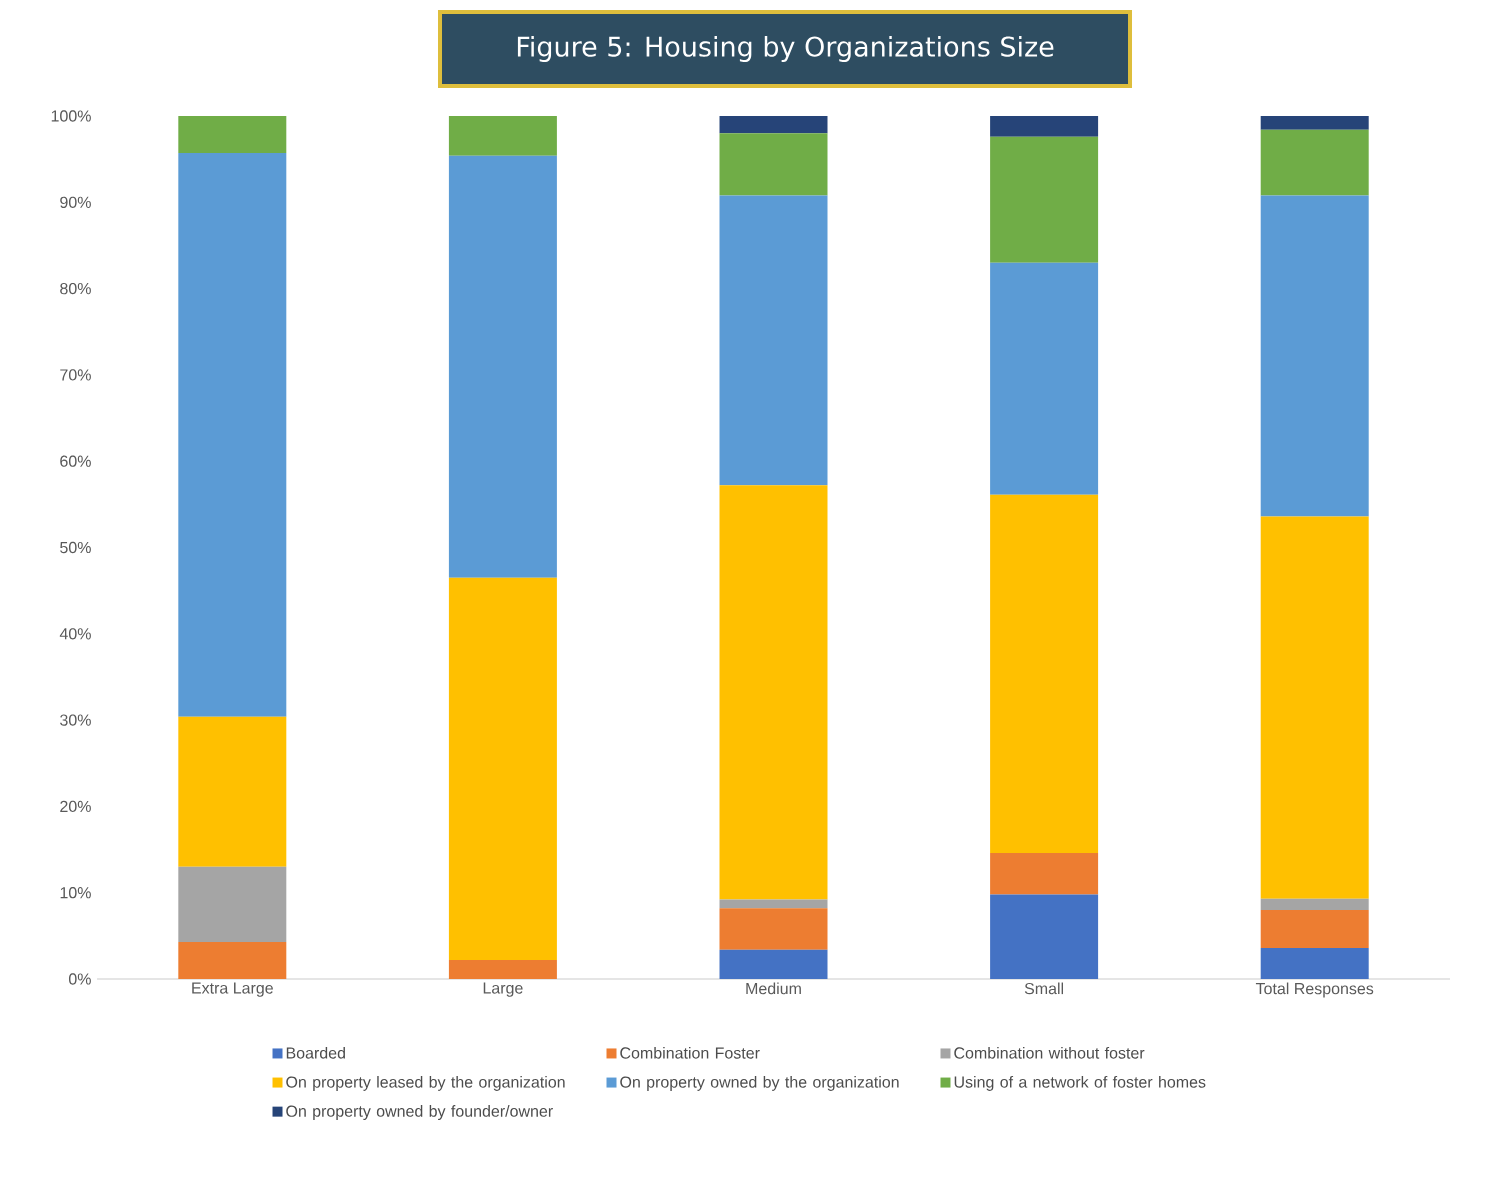  Describe the element at coordinates (75, 806) in the screenshot. I see `y-tick-label: 20%` at that location.